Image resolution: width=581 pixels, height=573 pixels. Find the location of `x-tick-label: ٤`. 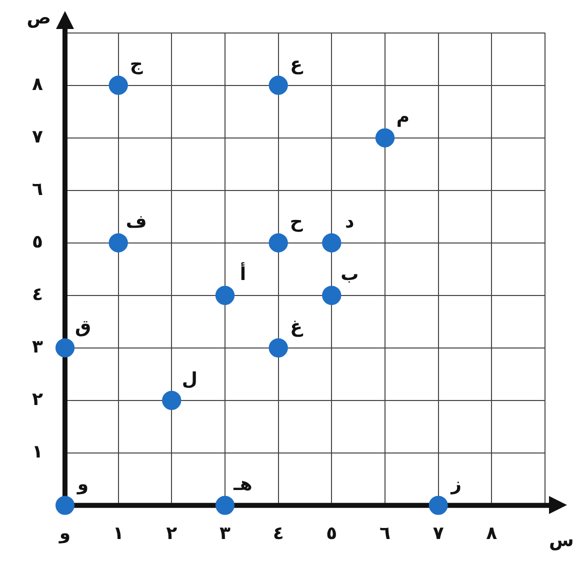

x-tick-label: ٤ is located at coordinates (278, 533).